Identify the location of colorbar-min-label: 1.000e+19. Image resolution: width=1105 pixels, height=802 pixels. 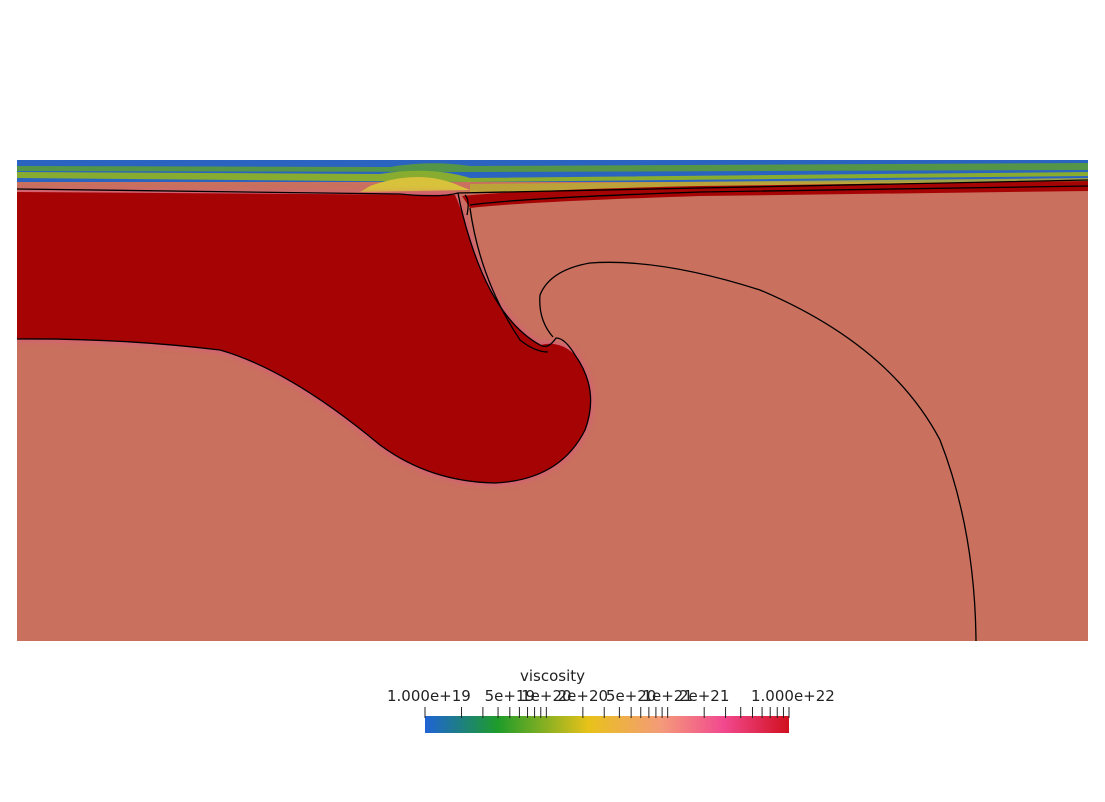
(429, 696).